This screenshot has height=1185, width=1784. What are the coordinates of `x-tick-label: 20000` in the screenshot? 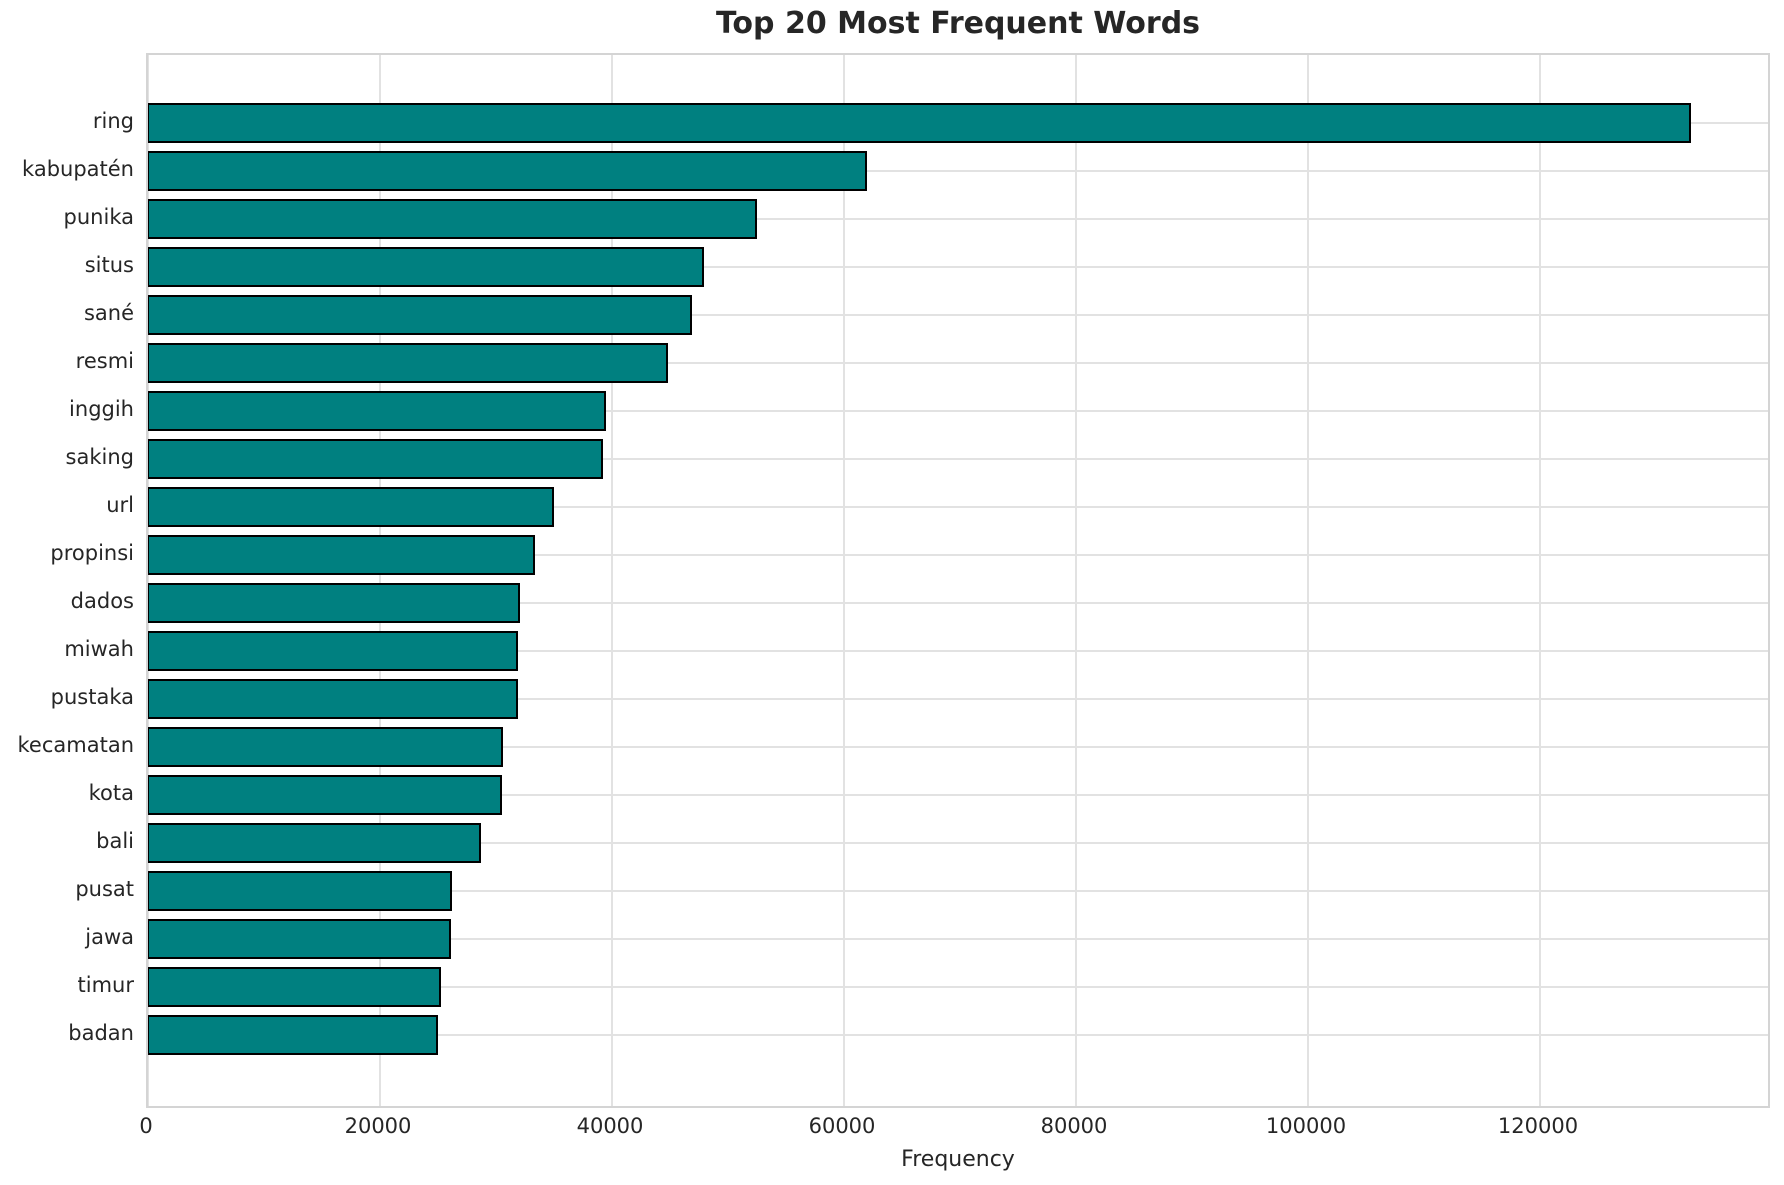 It's located at (378, 1126).